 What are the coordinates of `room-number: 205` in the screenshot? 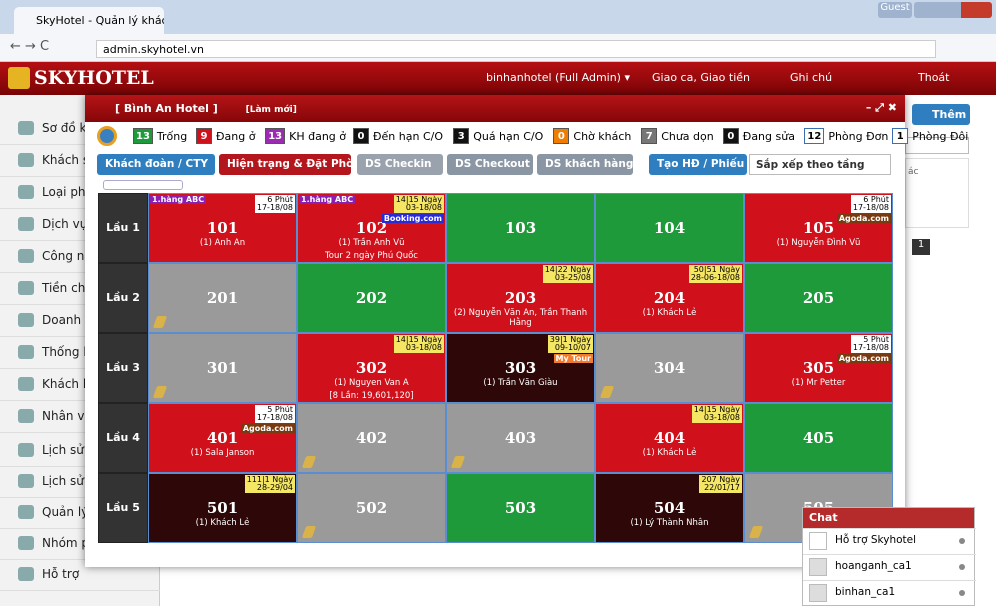 It's located at (818, 298).